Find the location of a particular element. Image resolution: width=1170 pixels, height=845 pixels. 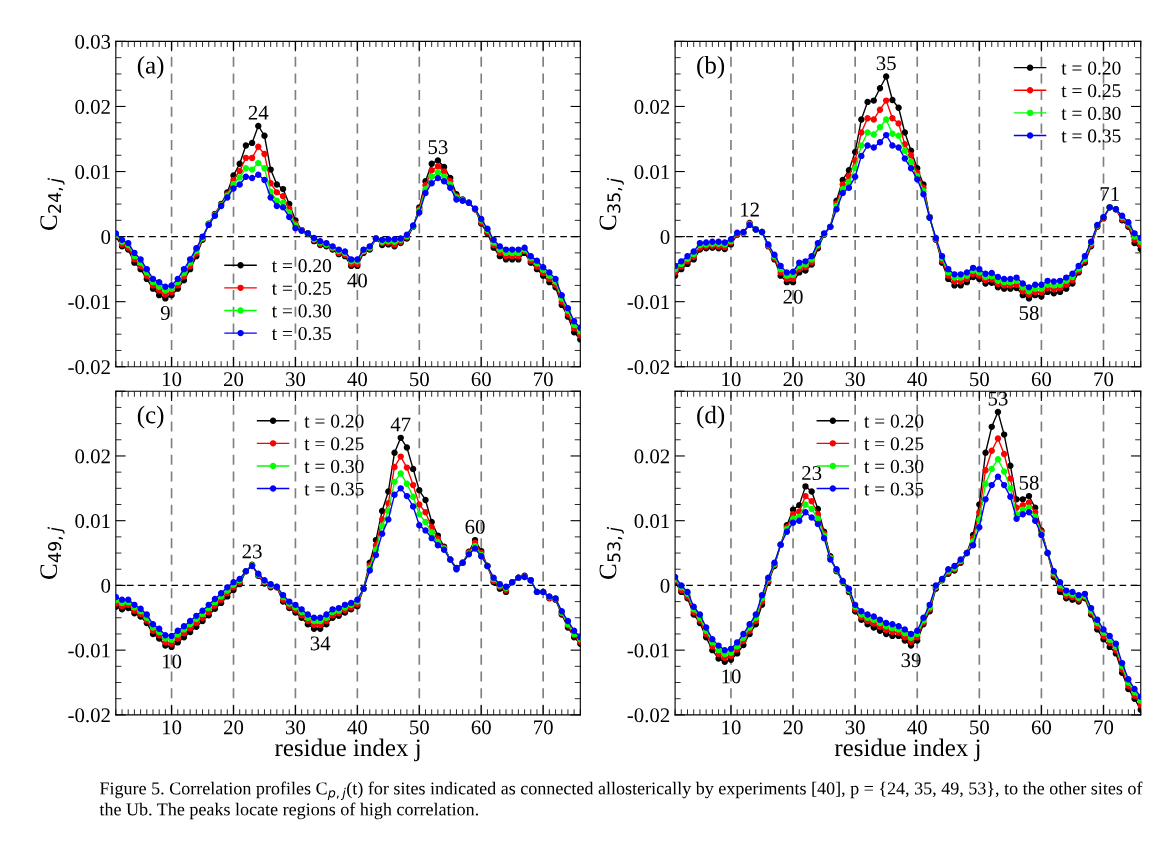

y-axis-title: C$_{49,j}$ is located at coordinates (52, 552).